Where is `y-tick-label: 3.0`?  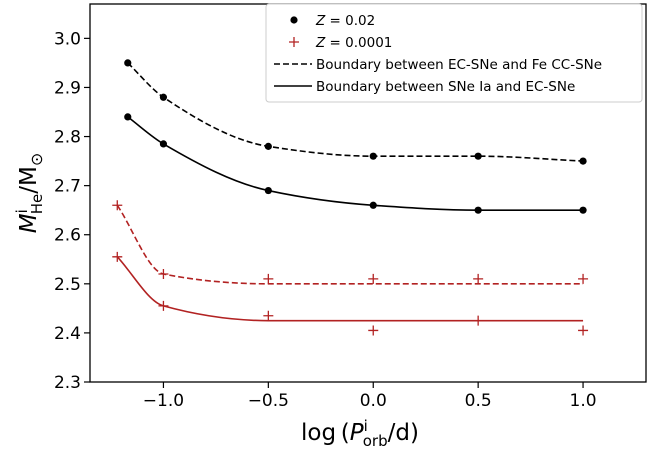
y-tick-label: 3.0 is located at coordinates (67, 39).